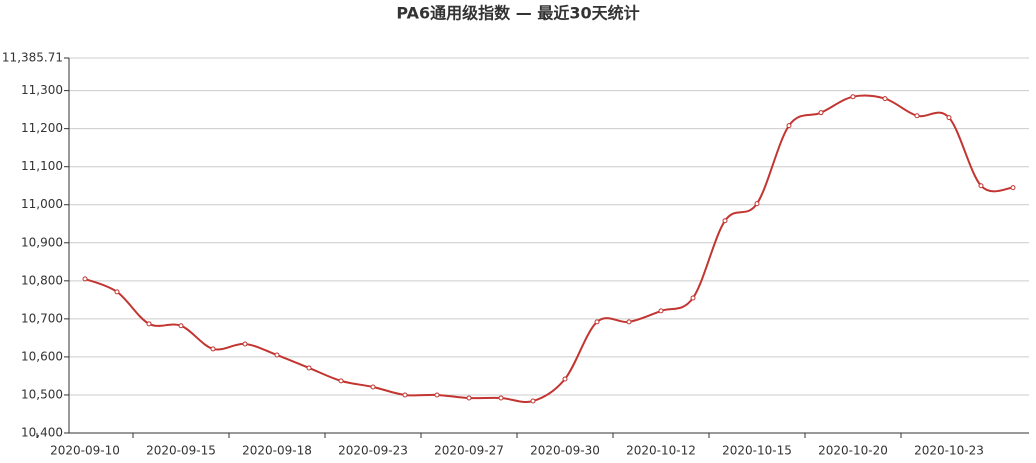 Image resolution: width=1036 pixels, height=463 pixels. What do you see at coordinates (42, 90) in the screenshot?
I see `y-tick-label: 11,300` at bounding box center [42, 90].